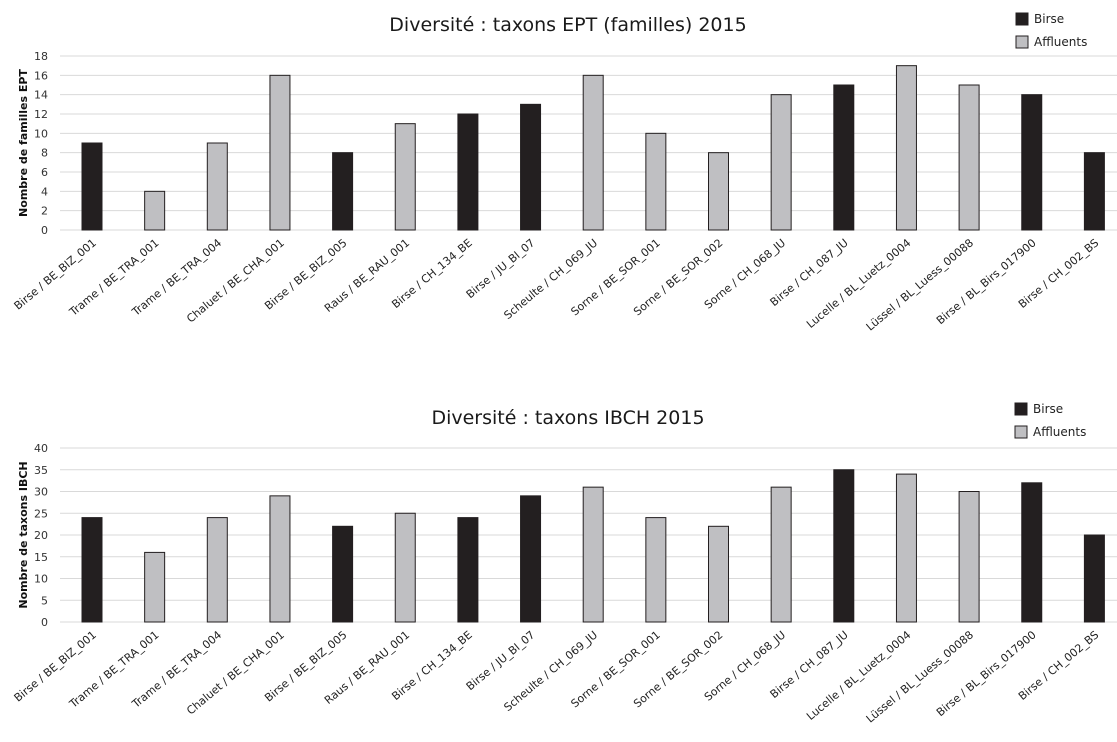 The height and width of the screenshot is (742, 1117). Describe the element at coordinates (23, 534) in the screenshot. I see `y-axis-label: Nombre de taxons IBCH` at that location.